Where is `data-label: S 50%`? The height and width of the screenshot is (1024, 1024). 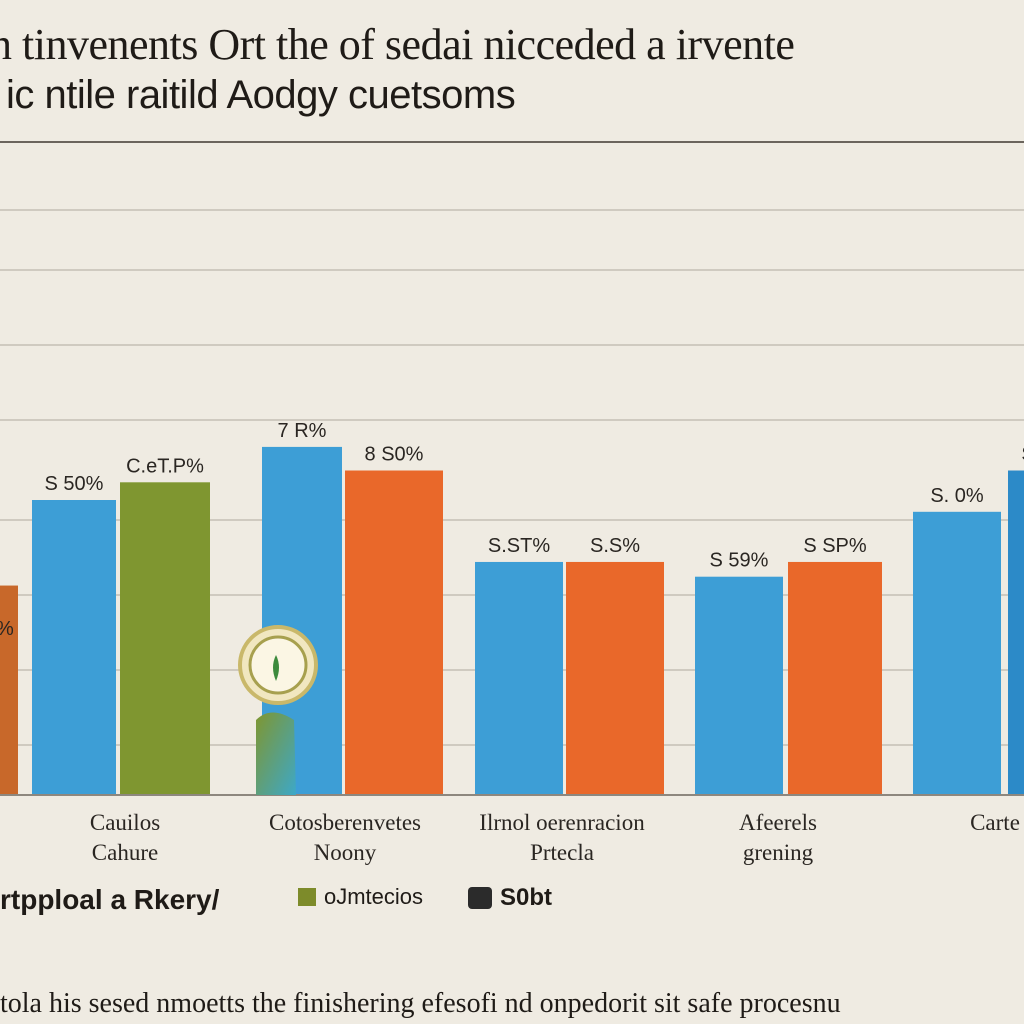 data-label: S 50% is located at coordinates (74, 484).